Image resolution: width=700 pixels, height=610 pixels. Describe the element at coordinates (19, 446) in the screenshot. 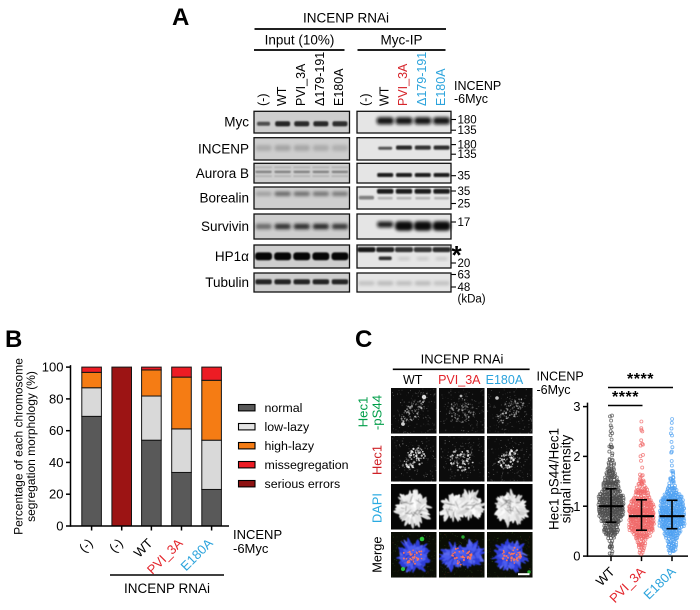

I see `svg-text: Percentage of each chromosome` at that location.